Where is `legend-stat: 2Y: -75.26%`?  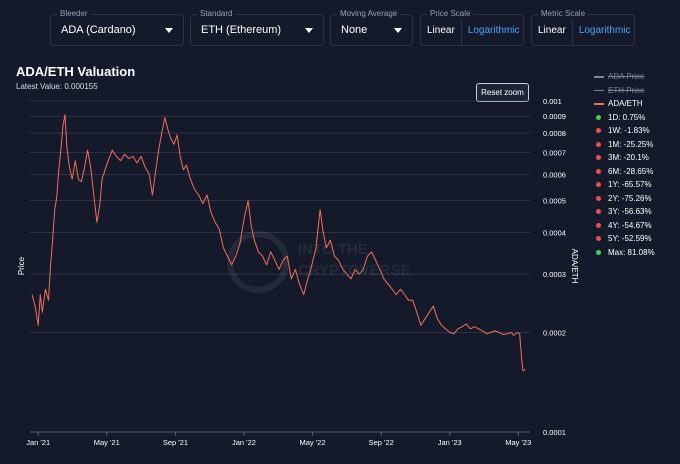
legend-stat: 2Y: -75.26% is located at coordinates (624, 199).